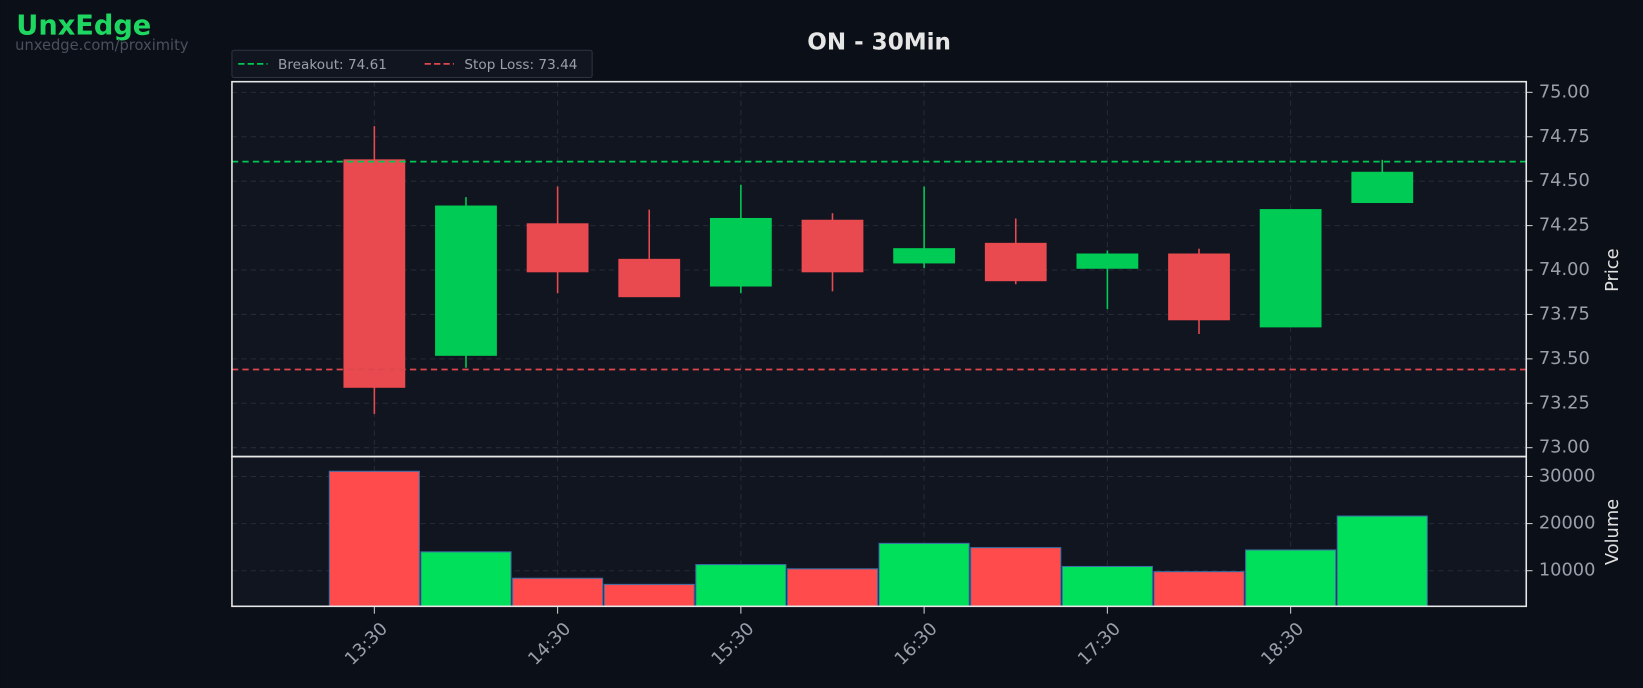  What do you see at coordinates (332, 65) in the screenshot?
I see `legend-label: Breakout: 74.61` at bounding box center [332, 65].